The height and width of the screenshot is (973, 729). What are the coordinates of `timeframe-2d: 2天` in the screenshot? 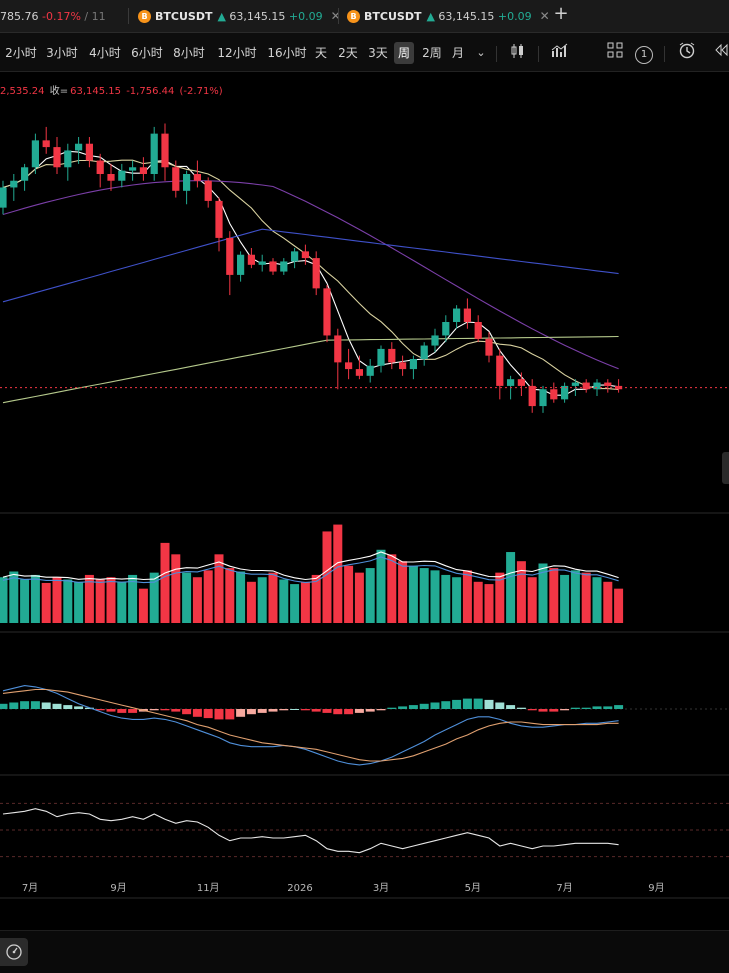 It's located at (348, 53).